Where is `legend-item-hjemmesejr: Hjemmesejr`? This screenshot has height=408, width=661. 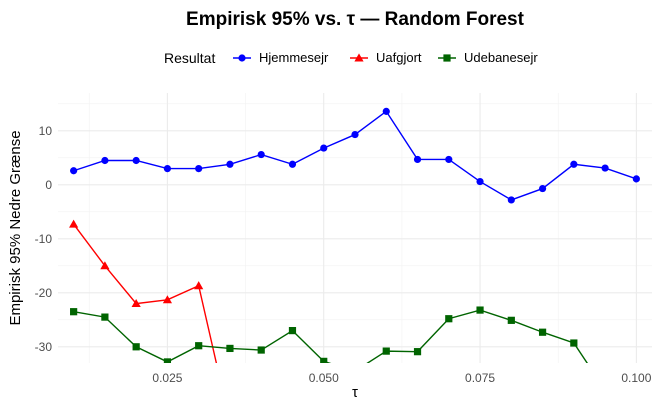
legend-item-hjemmesejr: Hjemmesejr is located at coordinates (281, 57).